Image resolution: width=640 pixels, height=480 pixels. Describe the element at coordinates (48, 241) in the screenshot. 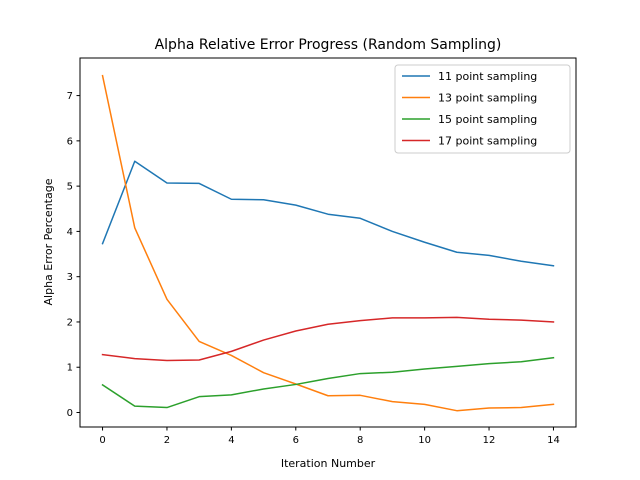

I see `y-axis-label: Alpha Error Percentage` at that location.